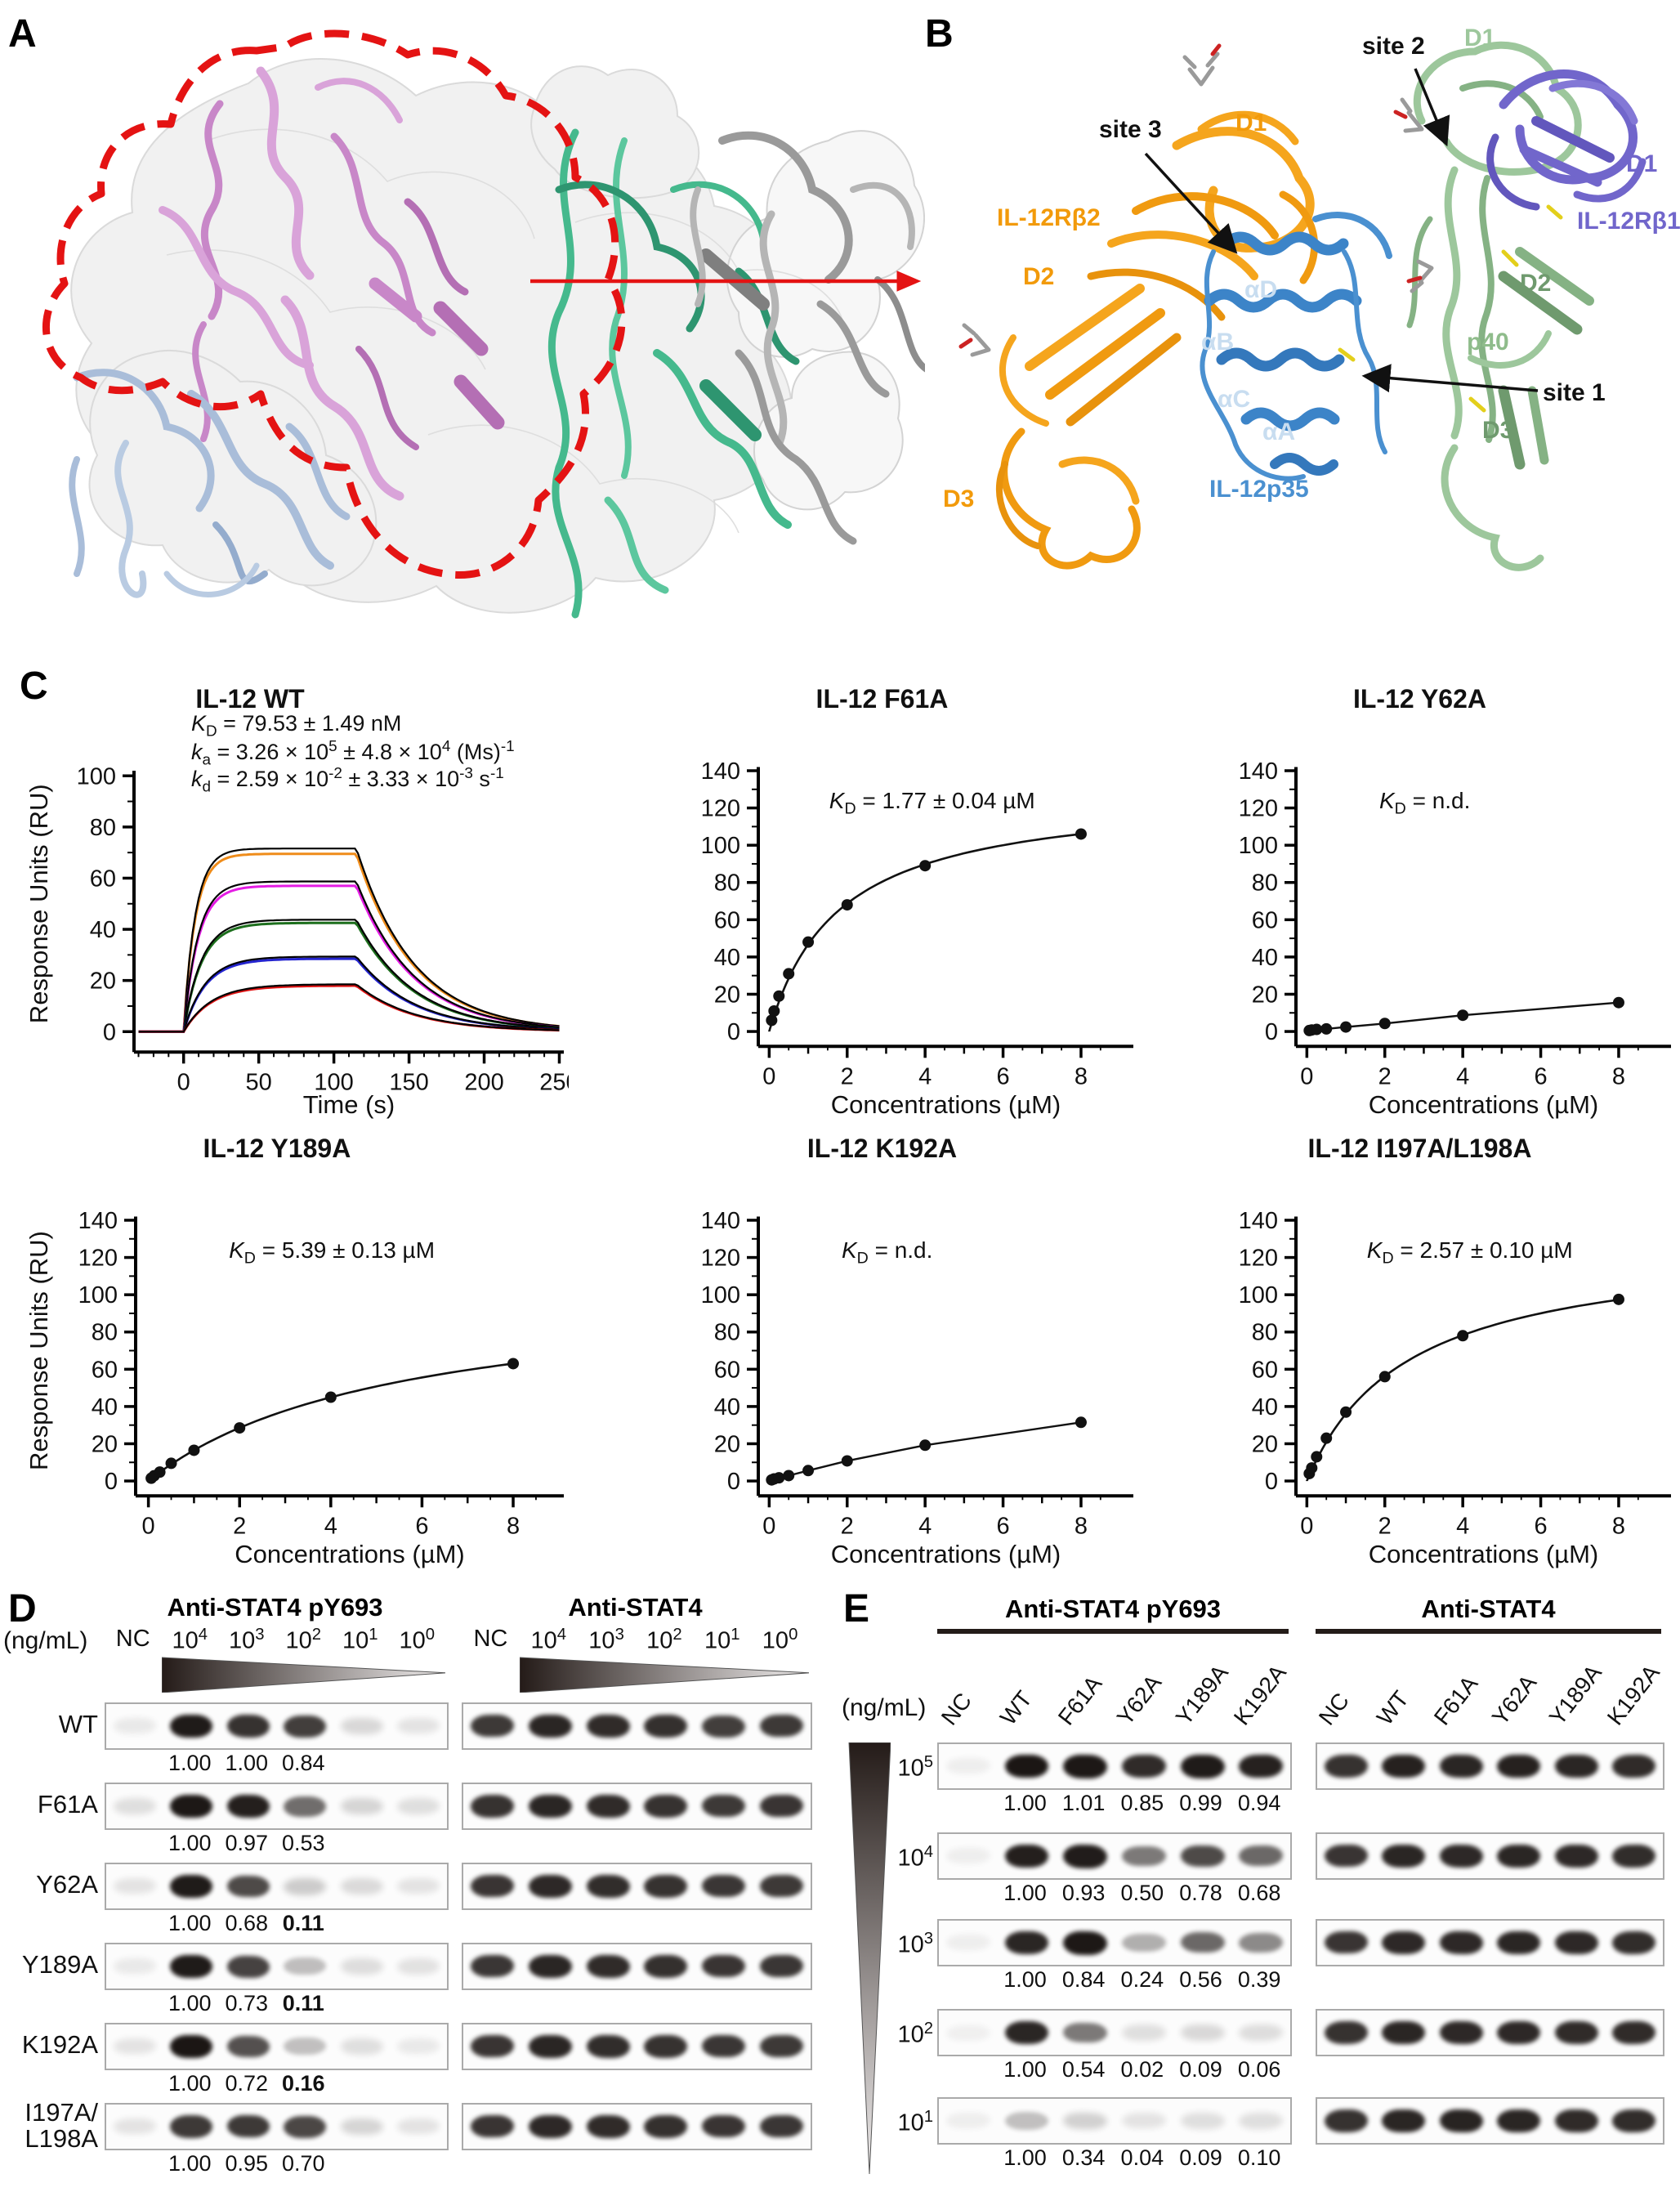 This screenshot has width=1680, height=2192. What do you see at coordinates (331, 1526) in the screenshot?
I see `tick-label: 4` at bounding box center [331, 1526].